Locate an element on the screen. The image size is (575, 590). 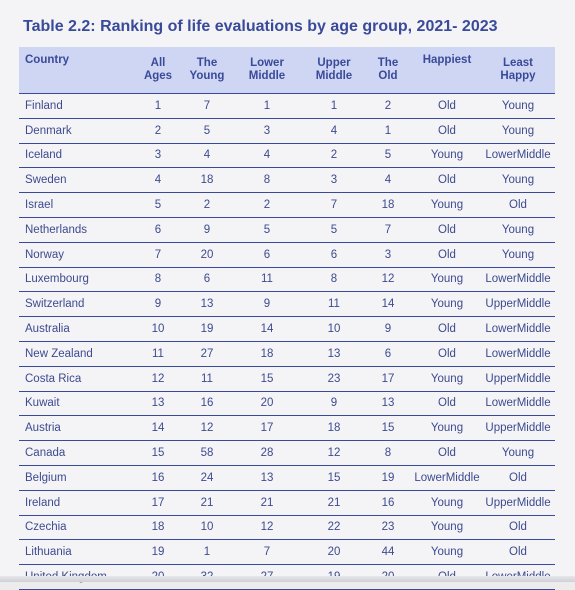
cell-upper-middle: 9 is located at coordinates (334, 404).